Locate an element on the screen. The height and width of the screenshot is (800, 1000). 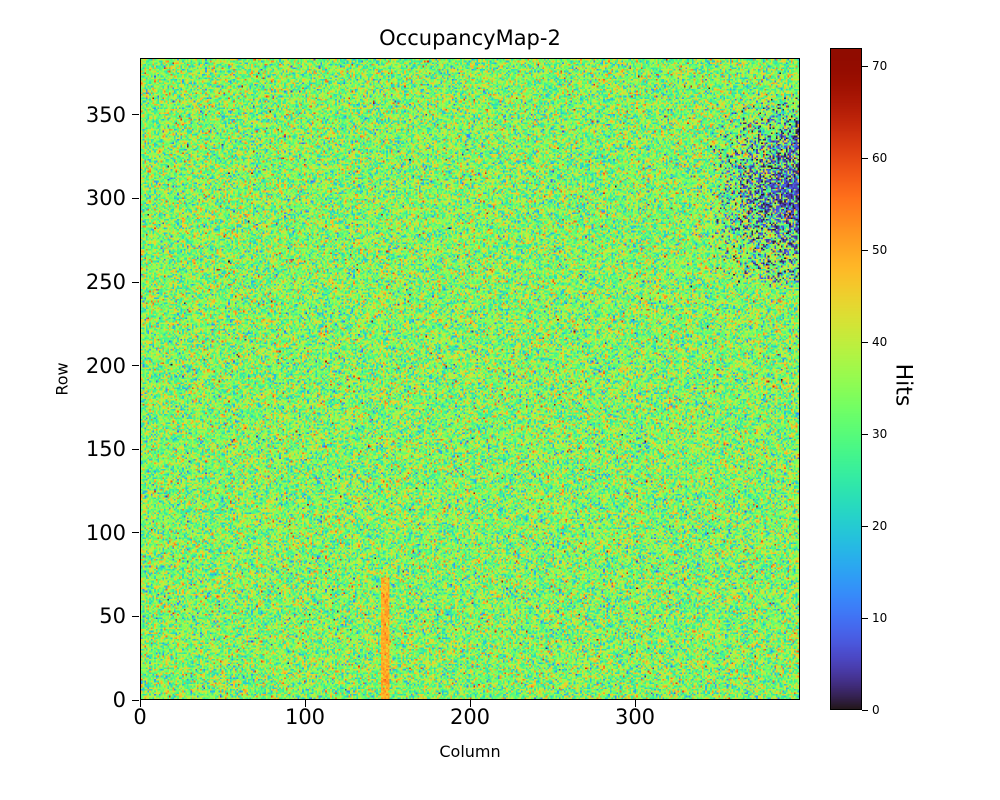
y-tick-label: 250 is located at coordinates (105, 282).